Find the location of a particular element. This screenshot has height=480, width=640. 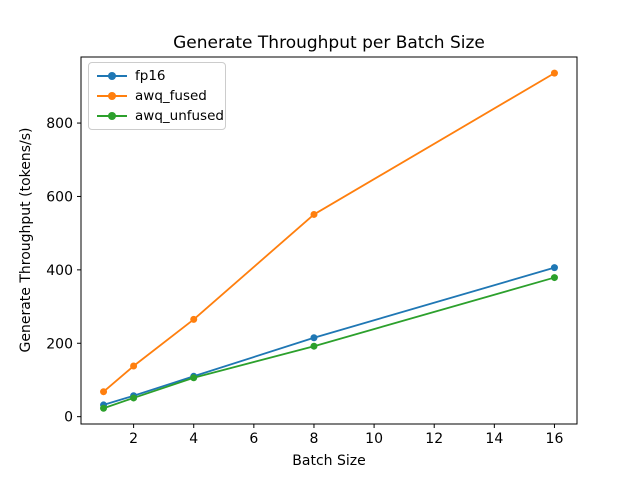

x-tick-label: 2 is located at coordinates (133, 439).